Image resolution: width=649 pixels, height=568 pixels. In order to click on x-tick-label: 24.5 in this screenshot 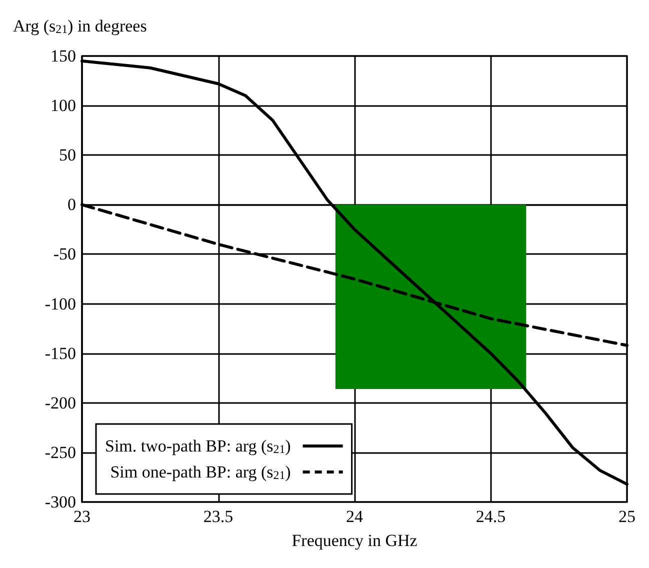, I will do `click(491, 516)`.